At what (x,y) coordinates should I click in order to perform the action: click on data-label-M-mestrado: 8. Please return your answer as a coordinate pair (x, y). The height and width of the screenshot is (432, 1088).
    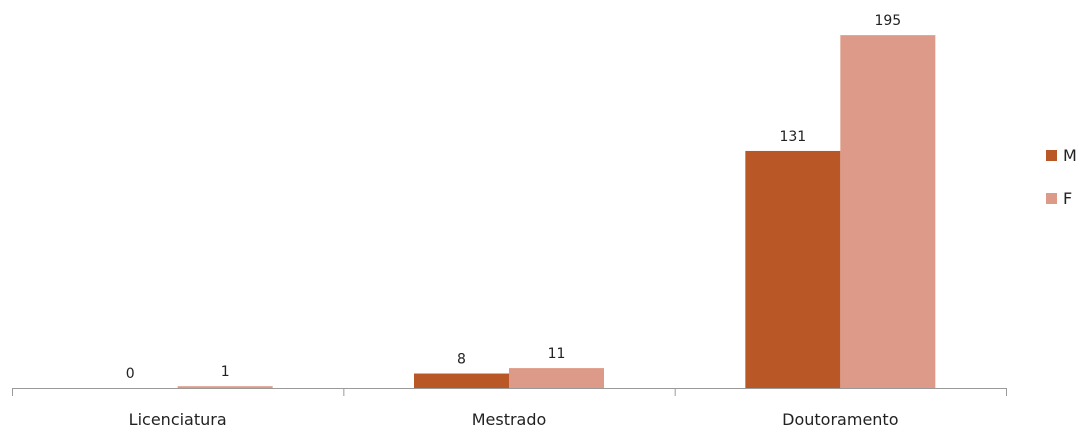
    Looking at the image, I should click on (461, 360).